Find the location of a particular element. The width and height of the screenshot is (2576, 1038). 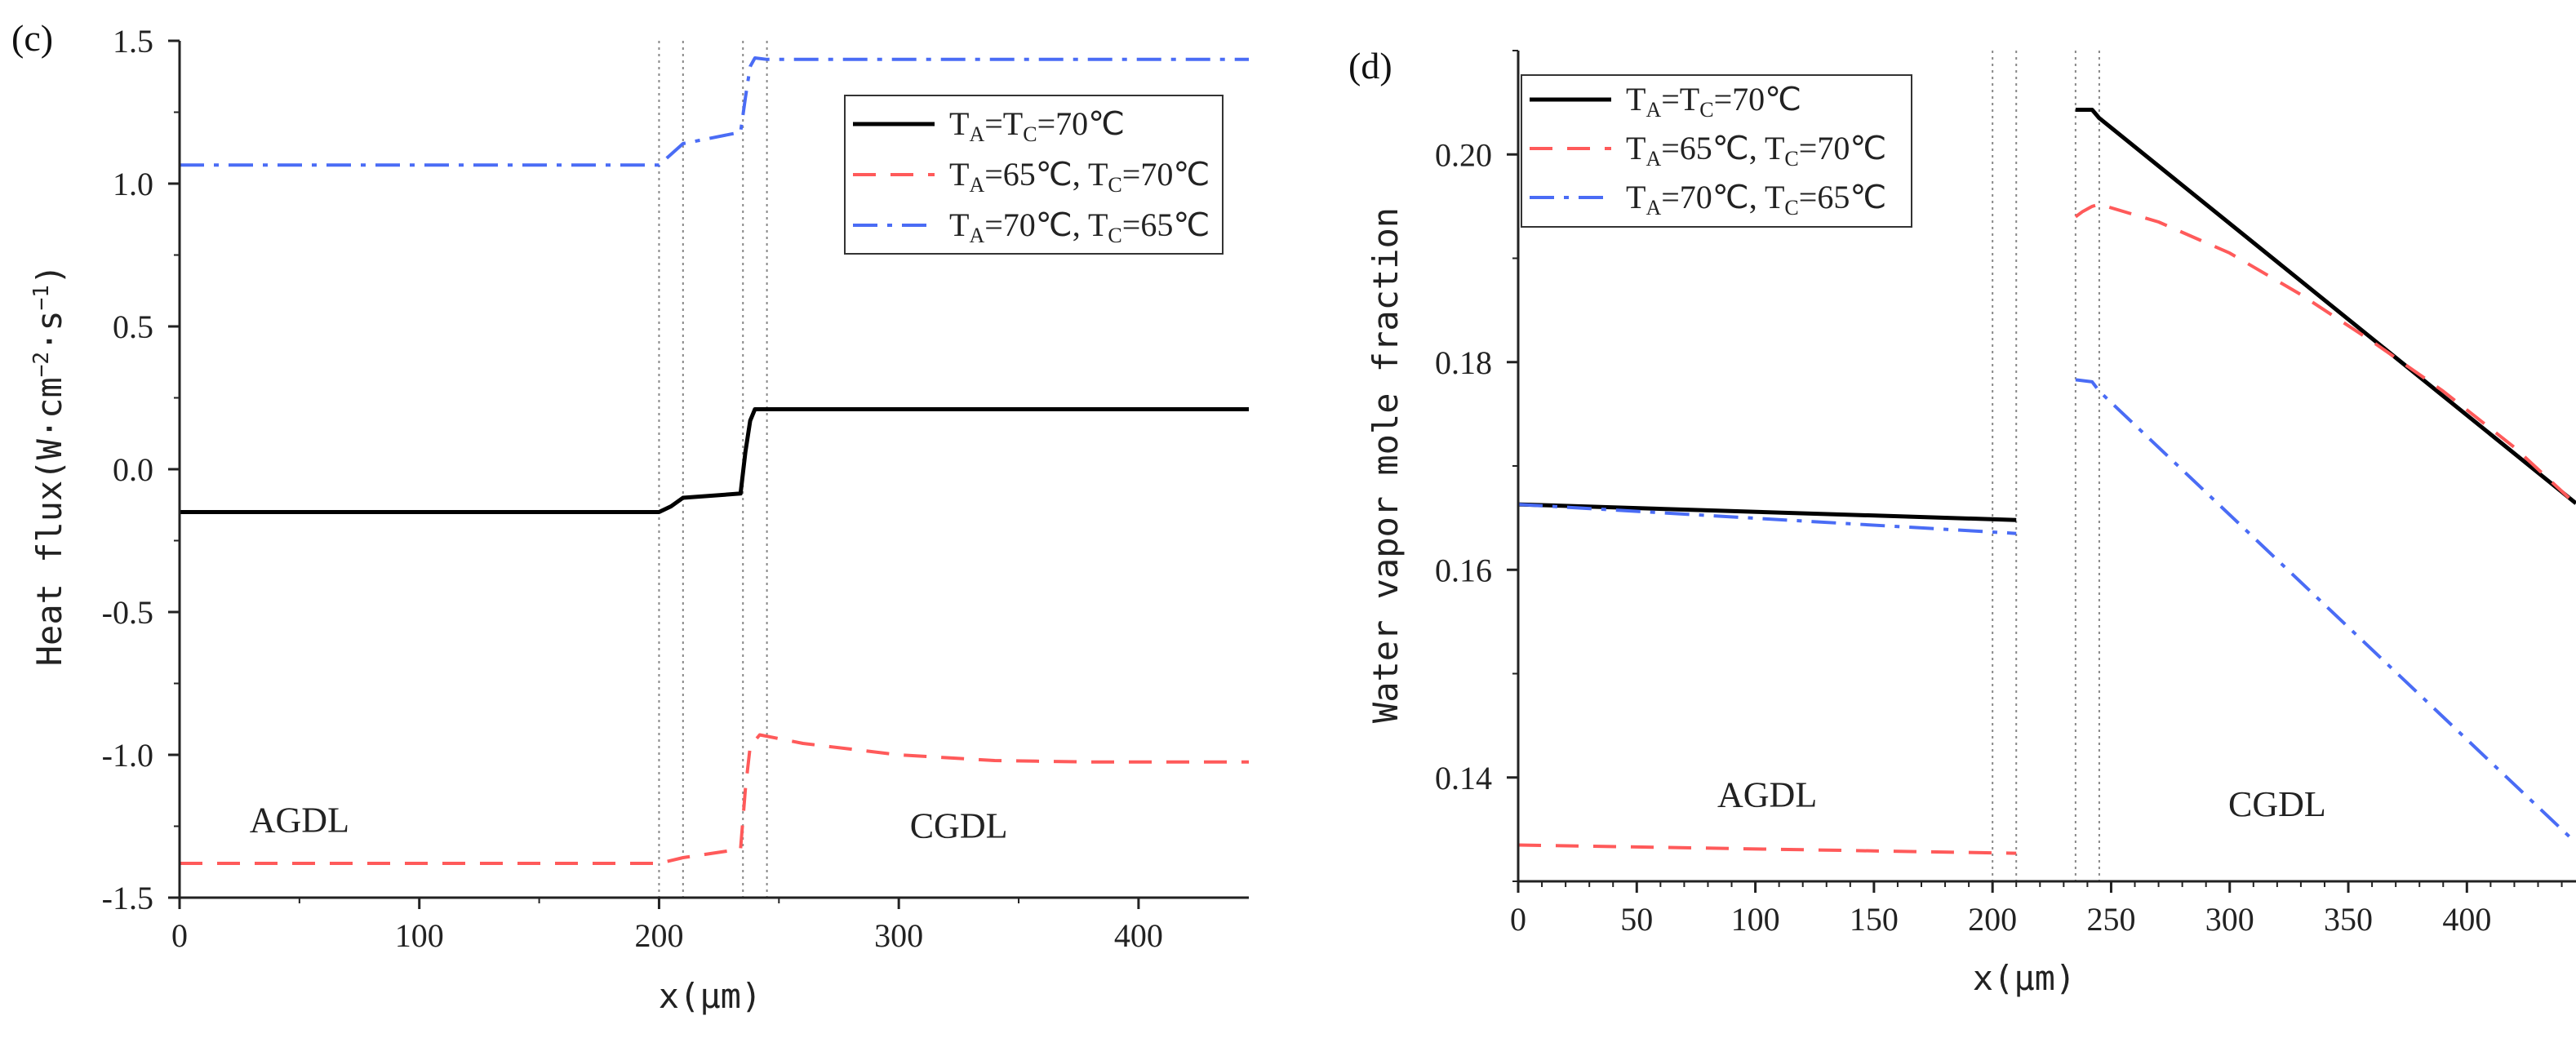

y-tick-label: 0.0 is located at coordinates (133, 470).